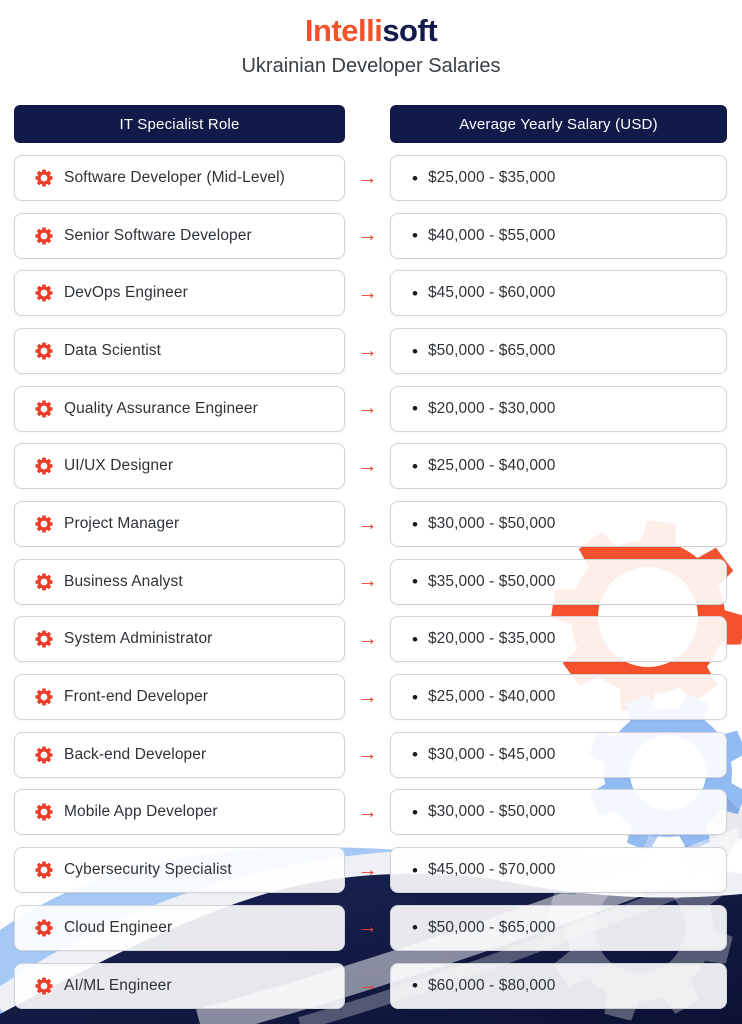 This screenshot has width=742, height=1024. What do you see at coordinates (491, 870) in the screenshot?
I see `salary-label: $45,000 - $70,000` at bounding box center [491, 870].